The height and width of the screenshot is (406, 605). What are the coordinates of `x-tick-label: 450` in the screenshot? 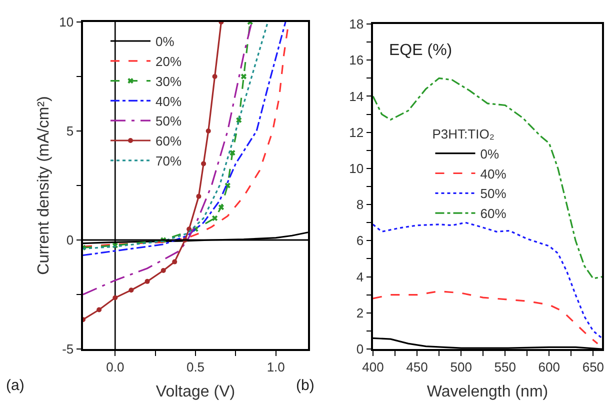 It's located at (417, 366).